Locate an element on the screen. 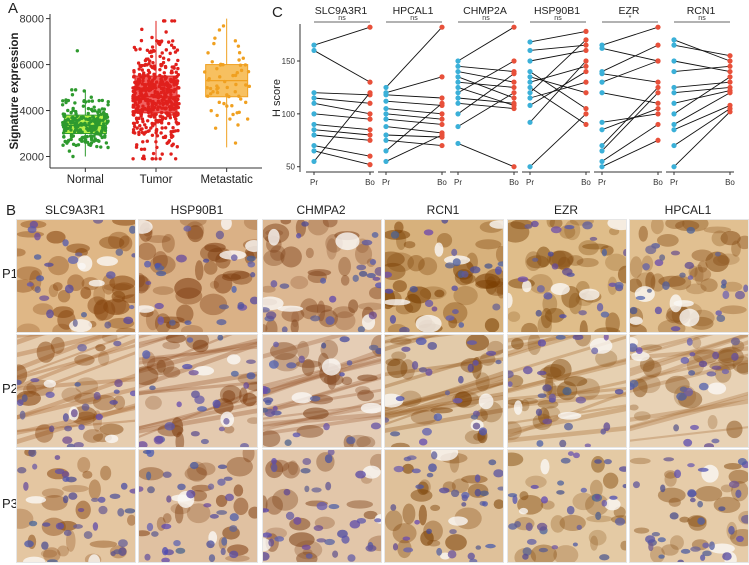  panel-b-letter: B is located at coordinates (11, 210).